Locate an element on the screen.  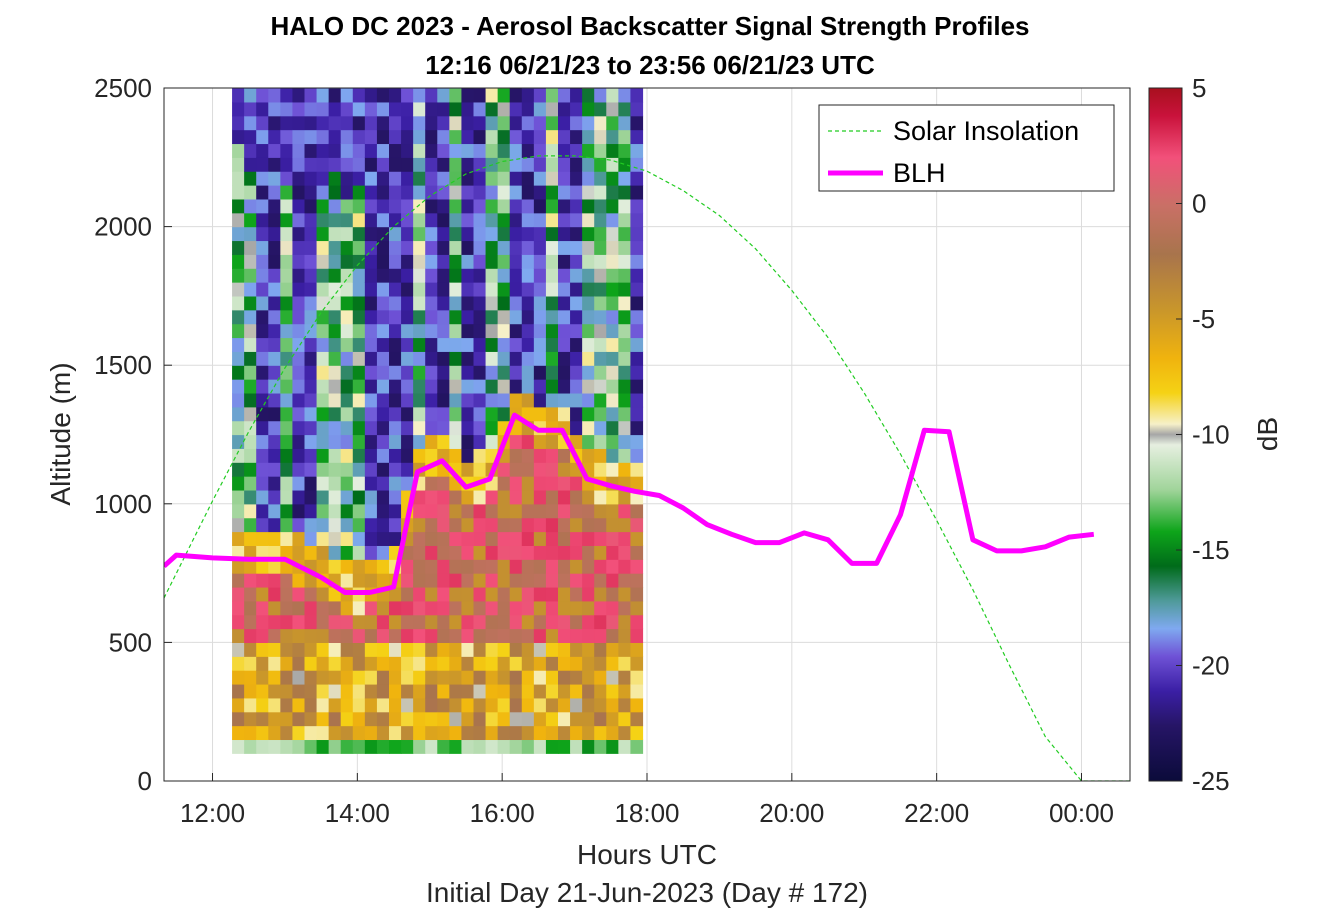
x-axis-label: Hours UTC is located at coordinates (647, 854).